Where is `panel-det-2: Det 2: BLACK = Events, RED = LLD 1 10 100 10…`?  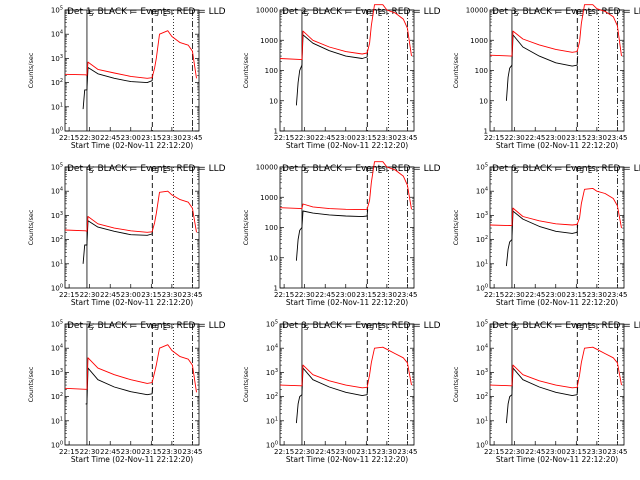 panel-det-2: Det 2: BLACK = Events, RED = LLD 1 10 100 10… is located at coordinates (341, 77).